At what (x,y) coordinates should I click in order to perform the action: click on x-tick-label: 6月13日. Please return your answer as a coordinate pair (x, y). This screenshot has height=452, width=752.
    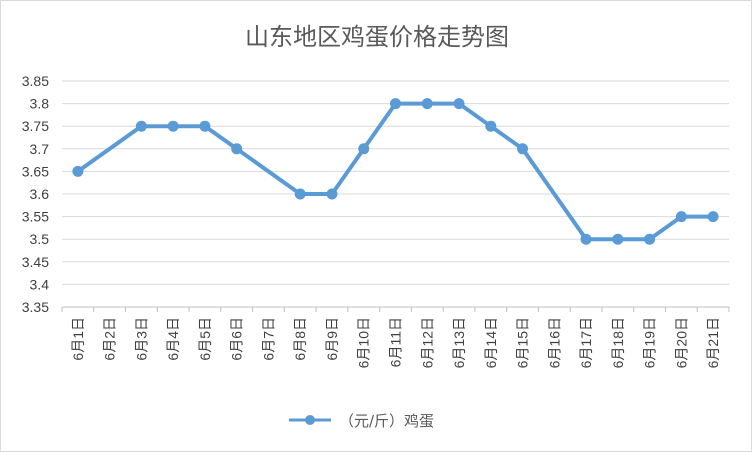
    Looking at the image, I should click on (459, 342).